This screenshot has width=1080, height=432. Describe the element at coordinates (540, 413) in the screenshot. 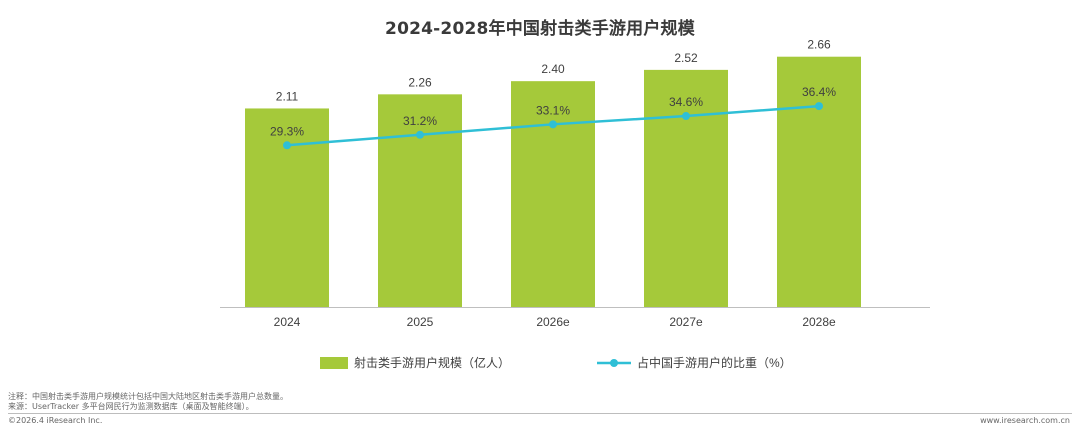

I see `footer-divider` at that location.